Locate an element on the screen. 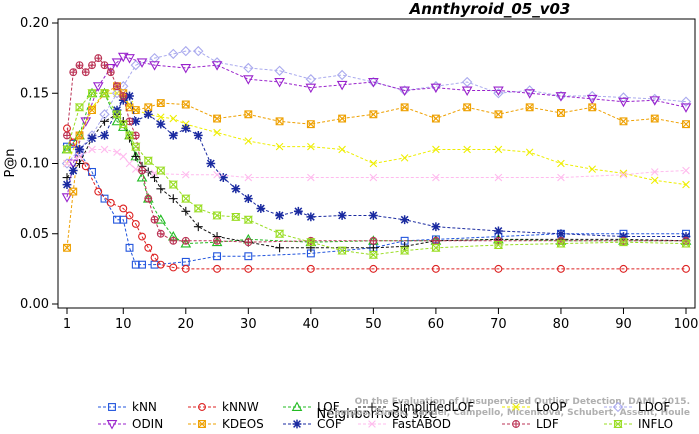  x-tick-label: 10 is located at coordinates (123, 324).